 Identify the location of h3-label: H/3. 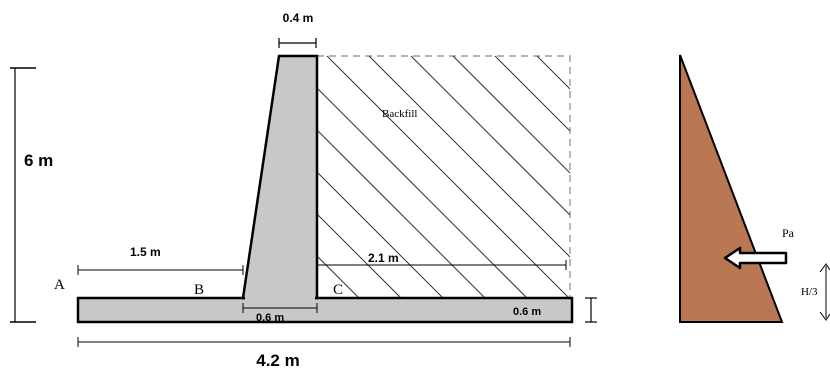
(809, 292).